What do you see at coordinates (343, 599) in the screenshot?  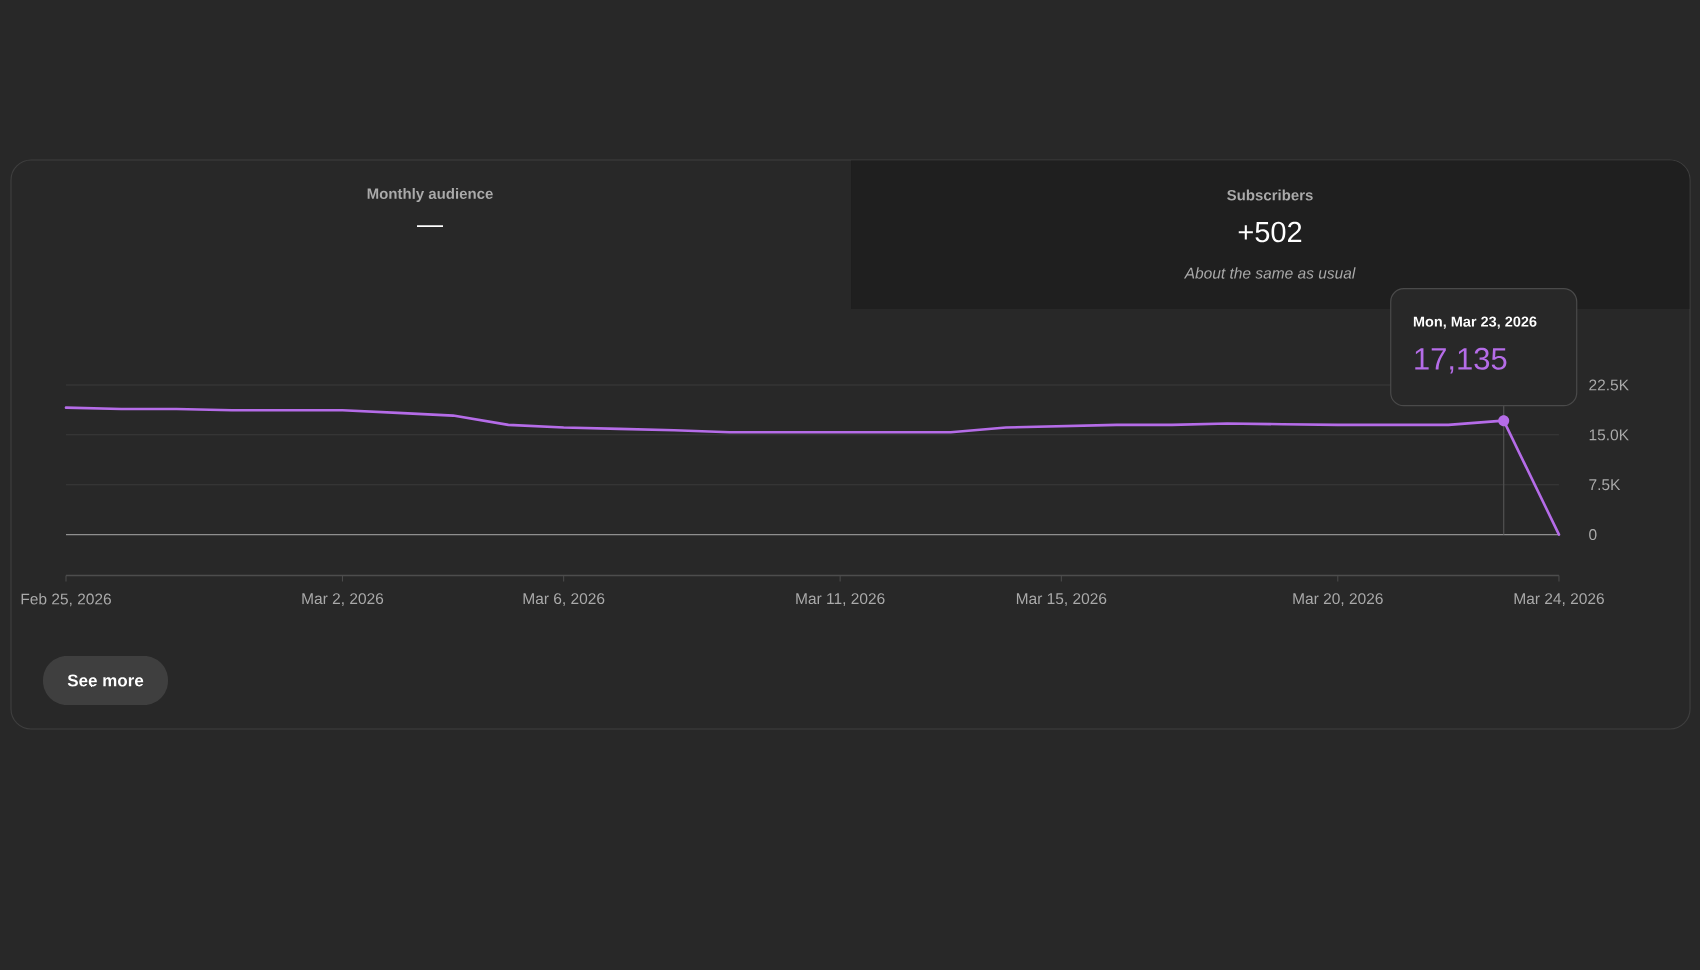 I see `x-tick-label: Mar 2, 2026` at bounding box center [343, 599].